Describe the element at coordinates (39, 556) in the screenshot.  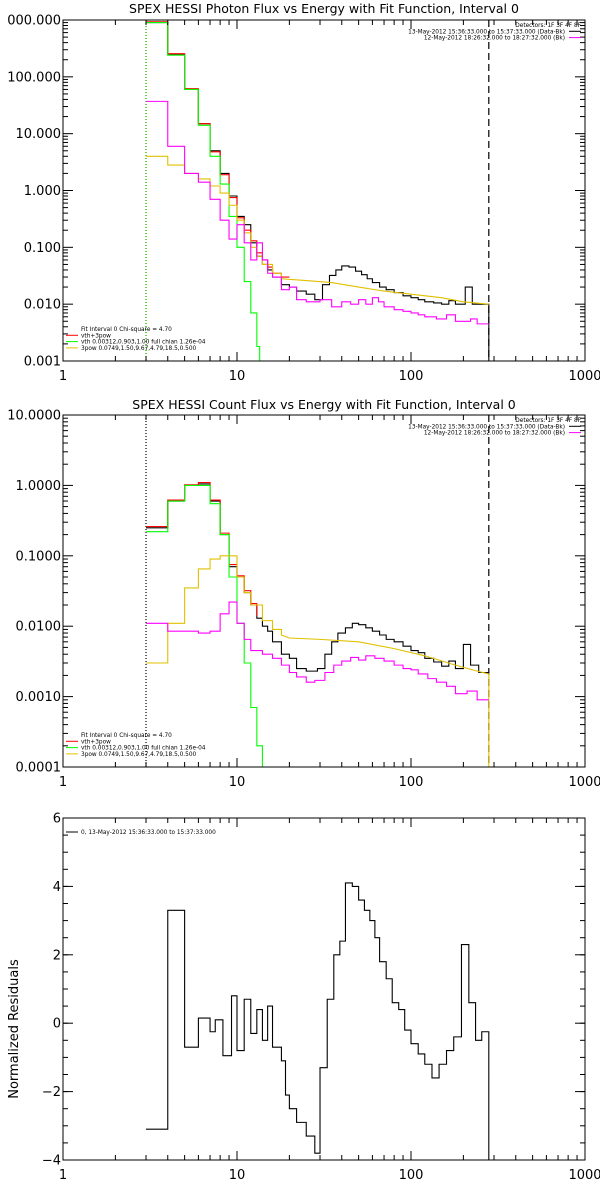
I see `y-tick-label: 0.1000` at that location.